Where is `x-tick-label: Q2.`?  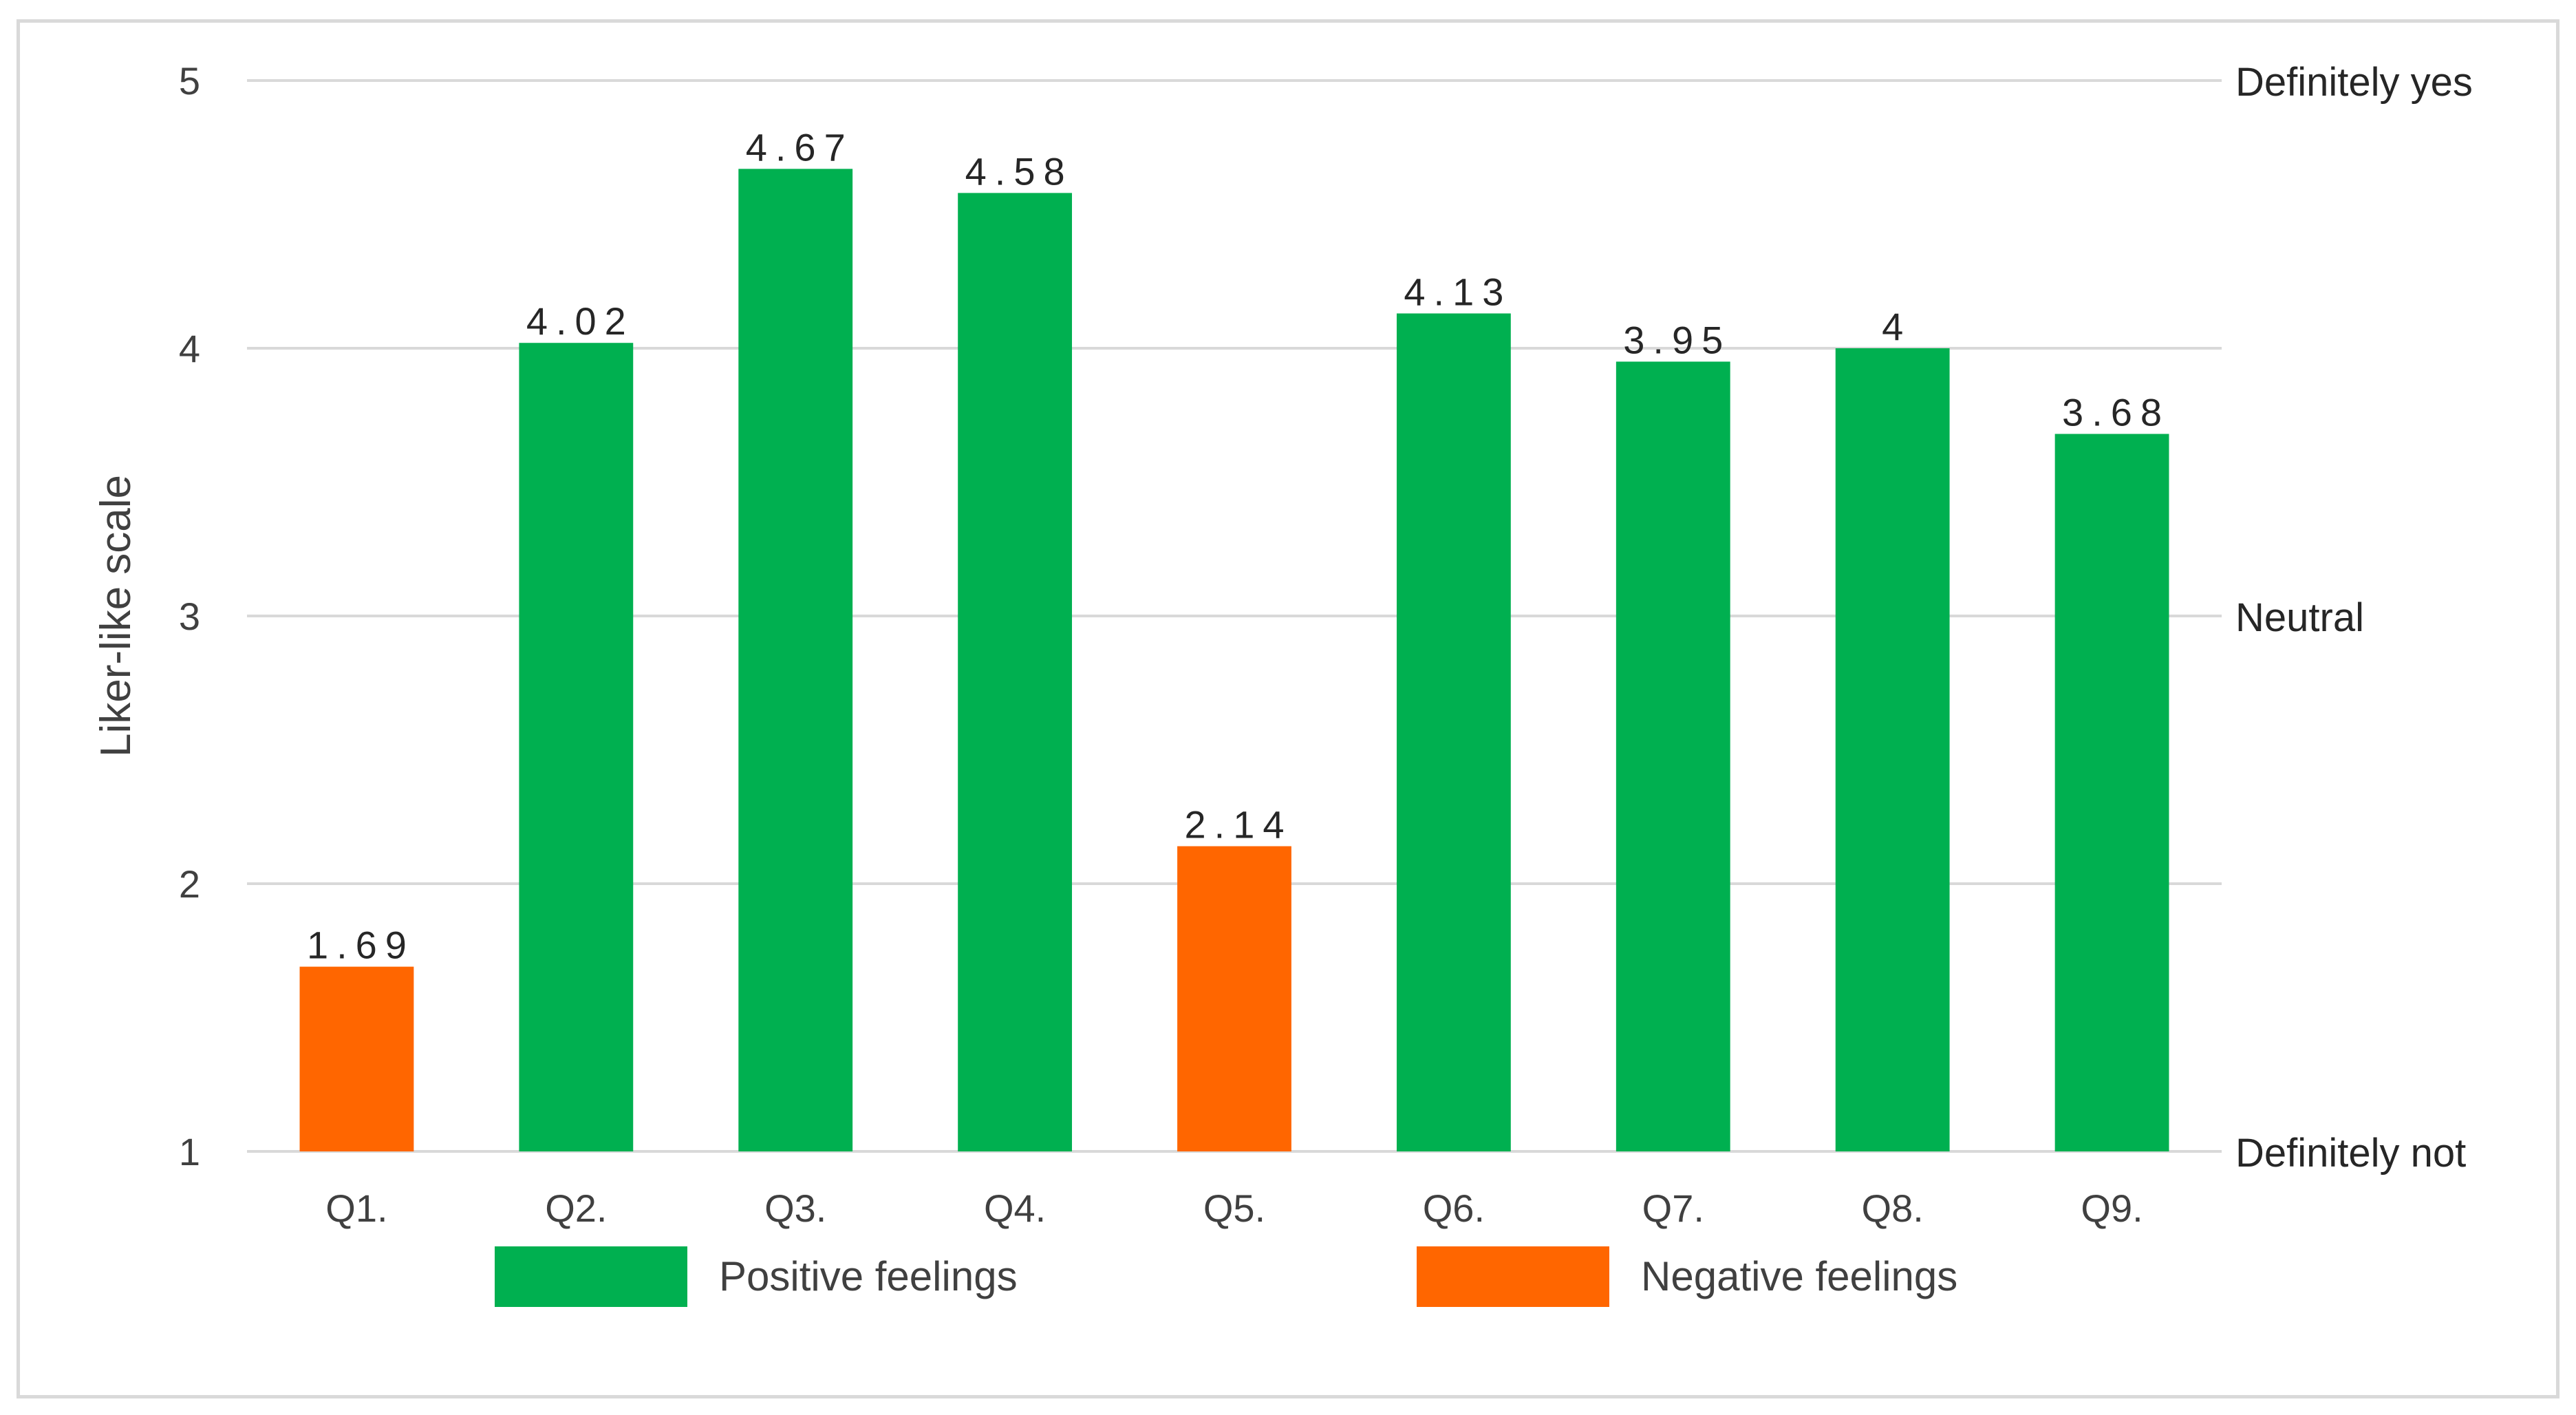
x-tick-label: Q2. is located at coordinates (576, 1208).